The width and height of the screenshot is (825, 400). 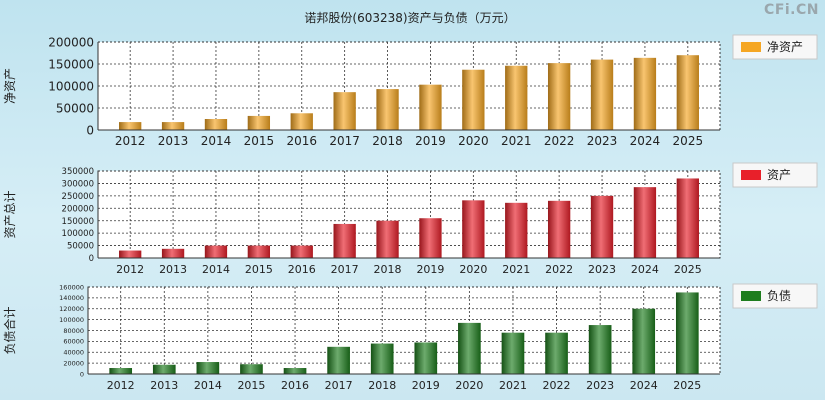 I want to click on y-tick-label: 20000, so click(x=73, y=363).